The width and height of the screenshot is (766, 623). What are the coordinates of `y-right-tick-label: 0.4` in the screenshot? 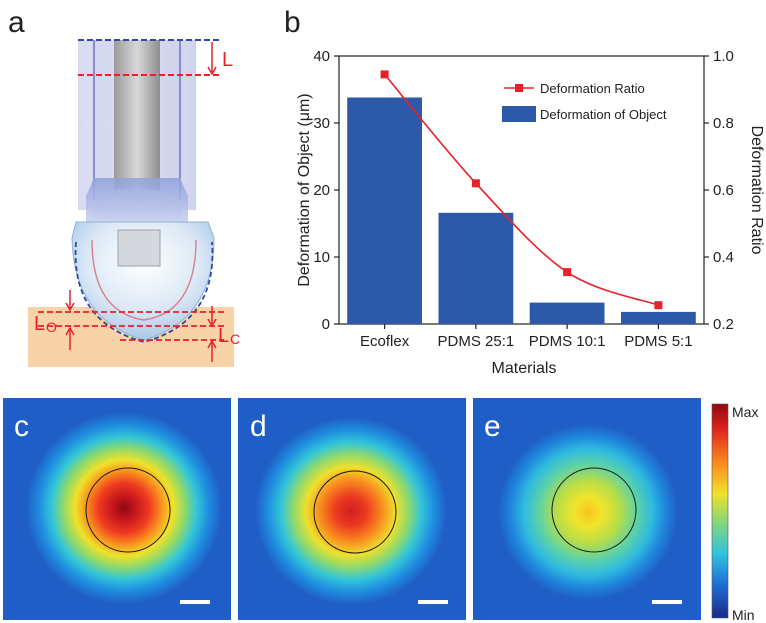 It's located at (723, 257).